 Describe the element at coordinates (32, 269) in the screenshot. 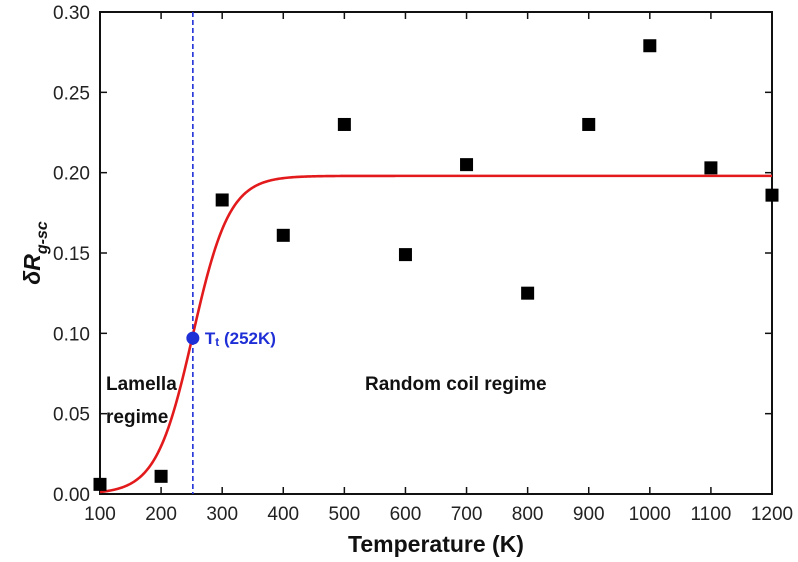

I see `y-axis-title-main: δR` at that location.